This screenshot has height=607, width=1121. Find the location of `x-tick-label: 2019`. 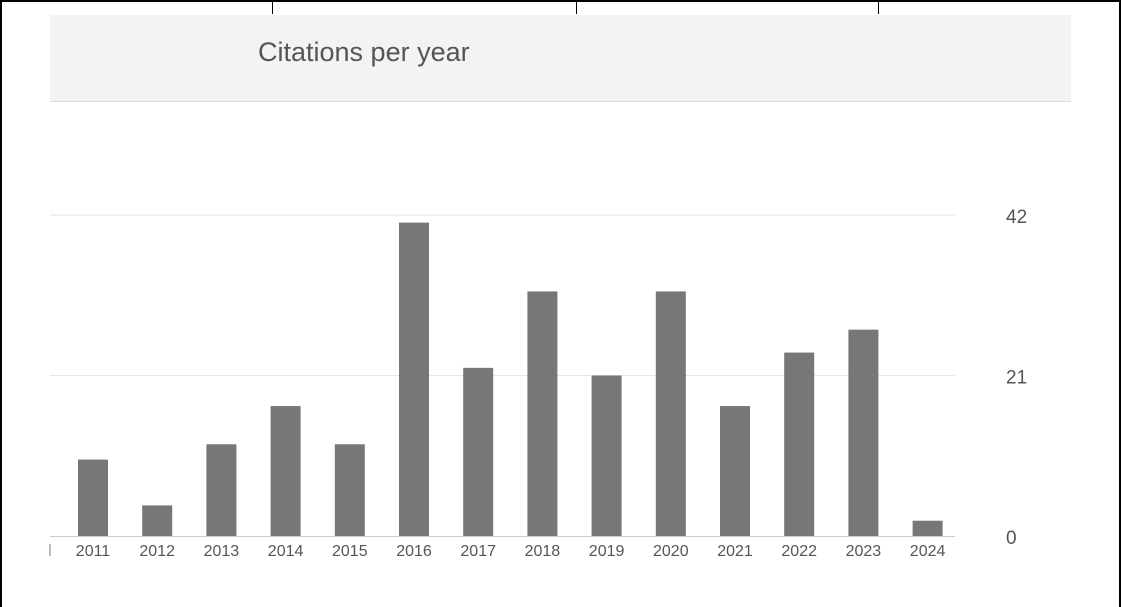

x-tick-label: 2019 is located at coordinates (607, 551).